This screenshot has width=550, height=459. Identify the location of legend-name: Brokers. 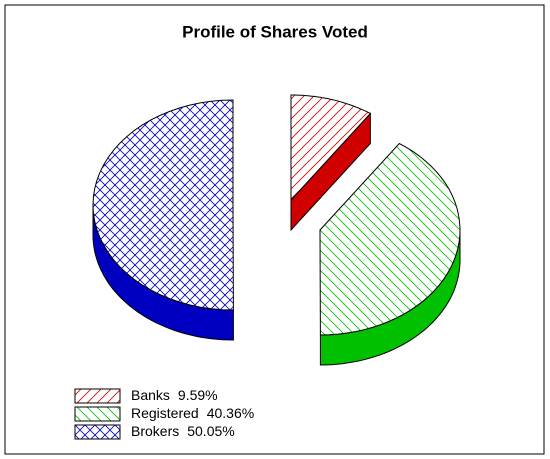
(155, 431).